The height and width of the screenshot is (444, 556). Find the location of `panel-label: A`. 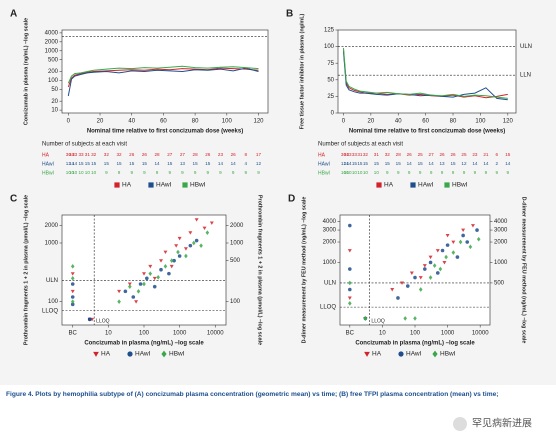

panel-label: A is located at coordinates (13, 14).